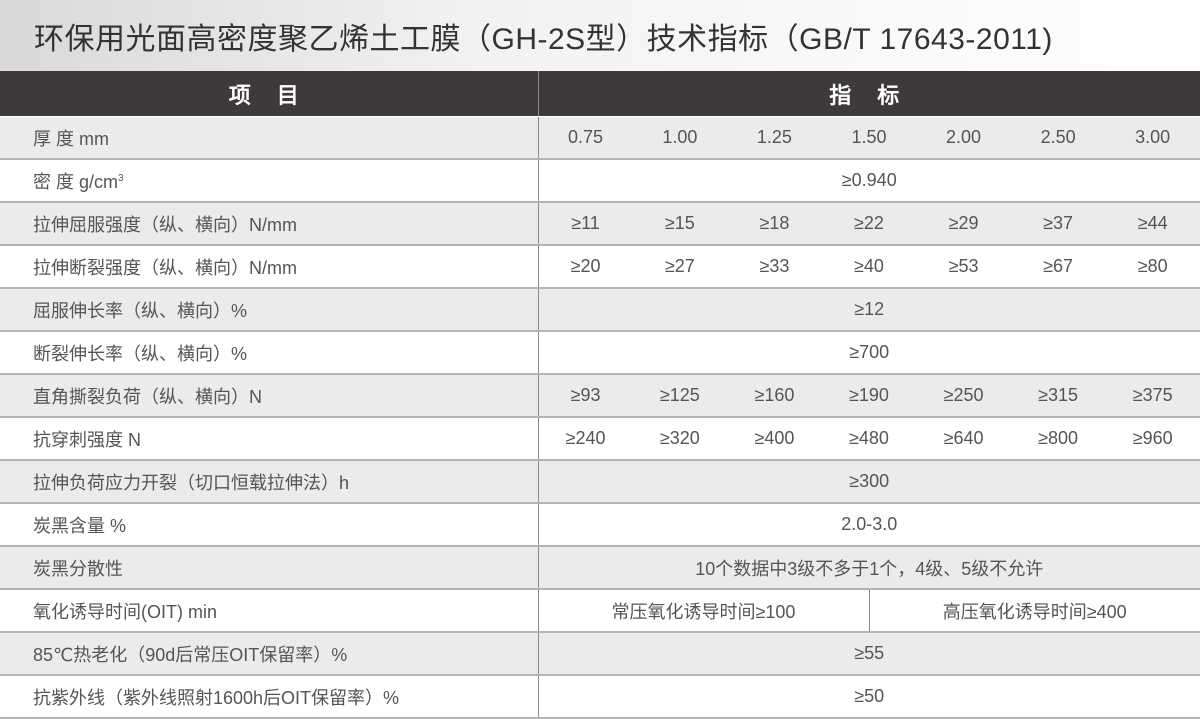 The image size is (1200, 719). What do you see at coordinates (585, 438) in the screenshot?
I see `cell-value: ≥240` at bounding box center [585, 438].